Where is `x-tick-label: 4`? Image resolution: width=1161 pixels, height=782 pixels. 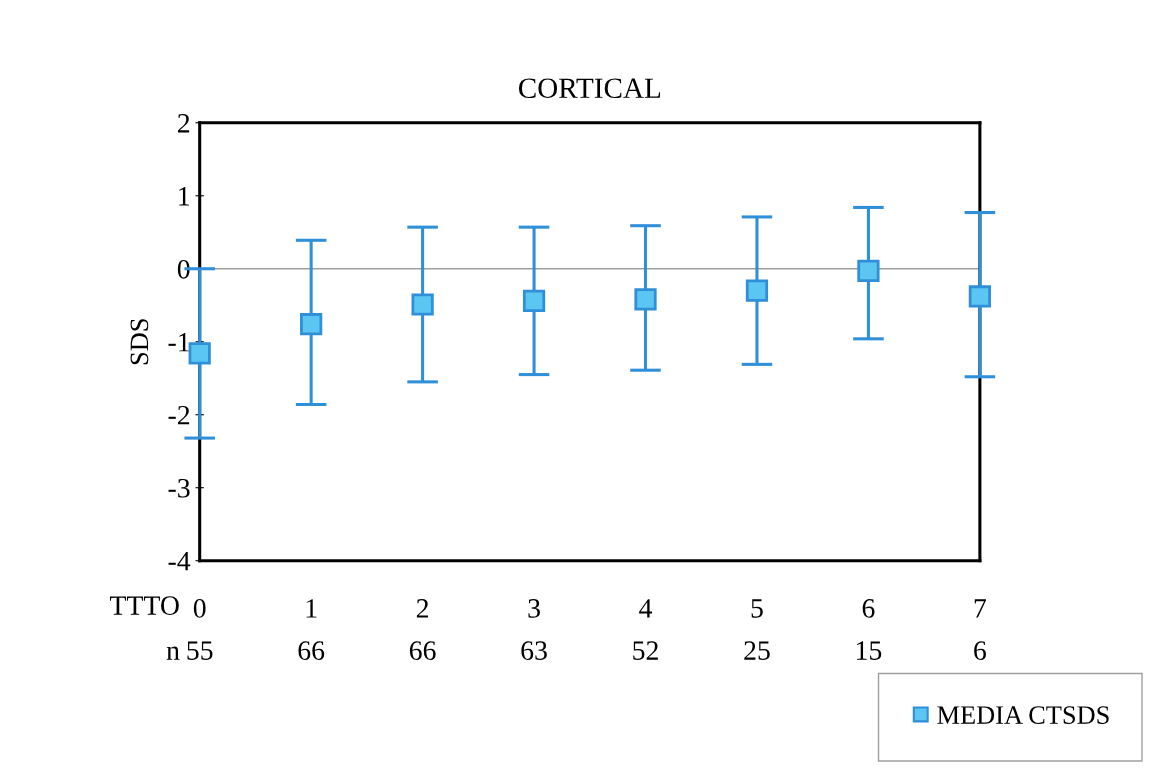
x-tick-label: 4 is located at coordinates (646, 608).